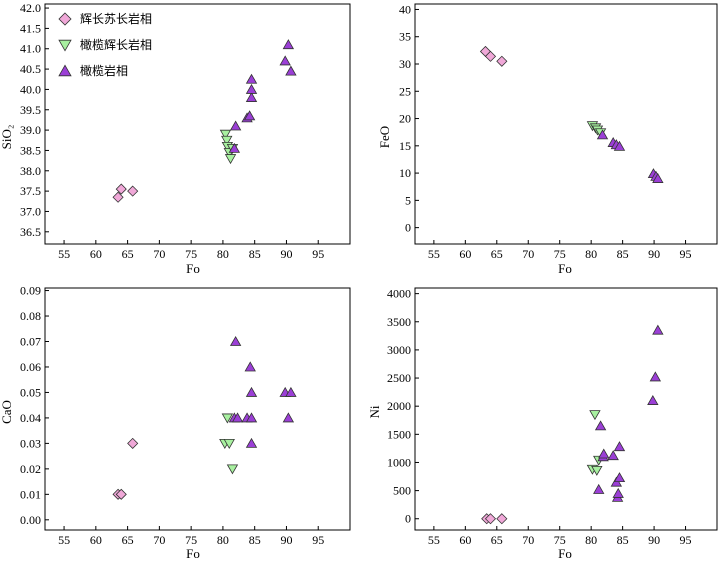 The height and width of the screenshot is (567, 726). What do you see at coordinates (30, 392) in the screenshot?
I see `cao-y-tick-label: 0.05` at bounding box center [30, 392].